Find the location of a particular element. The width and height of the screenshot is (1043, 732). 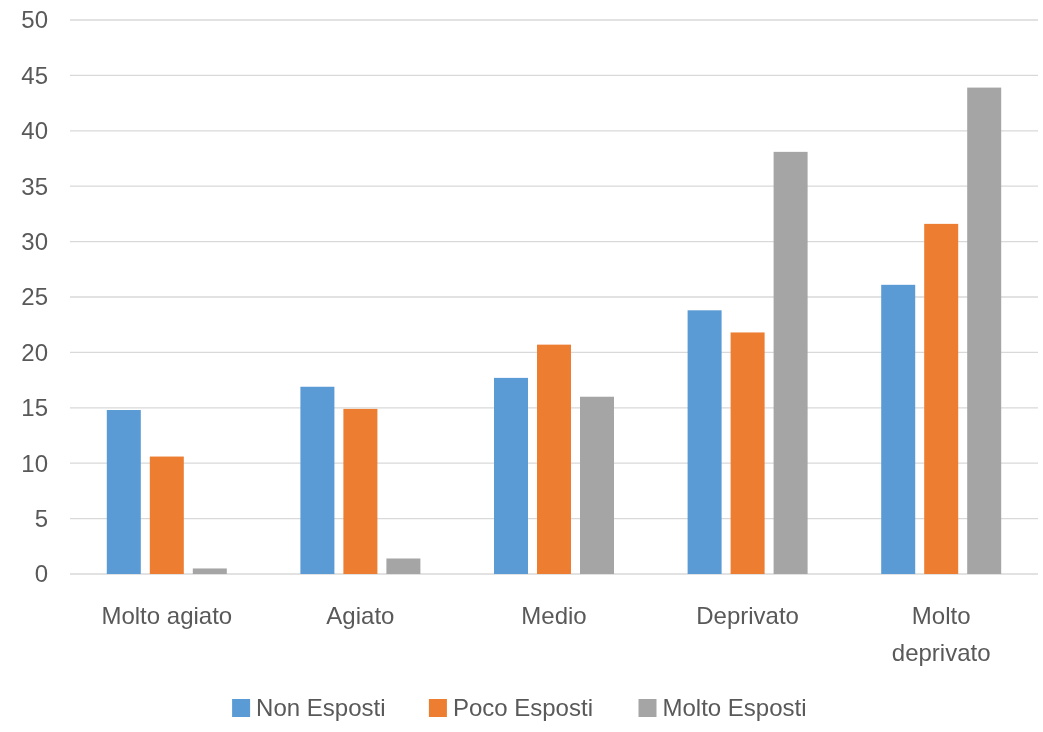

y-tick-label: 25 is located at coordinates (34, 297).